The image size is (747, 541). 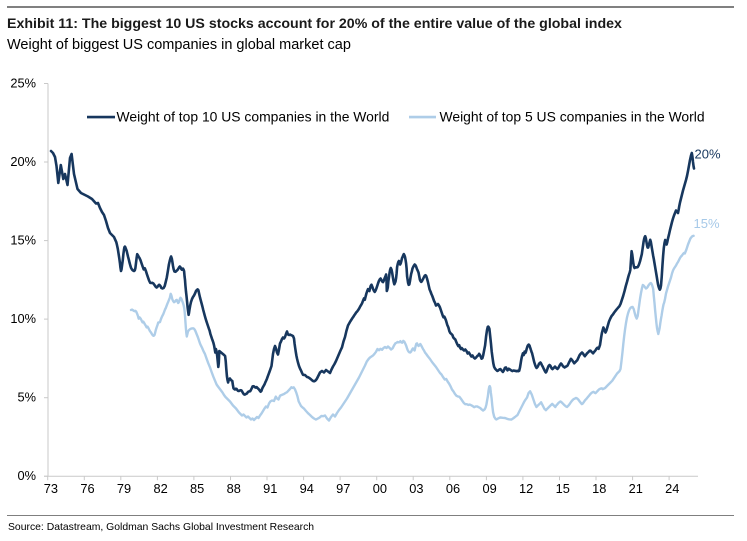 What do you see at coordinates (453, 488) in the screenshot?
I see `svg-text: 06` at bounding box center [453, 488].